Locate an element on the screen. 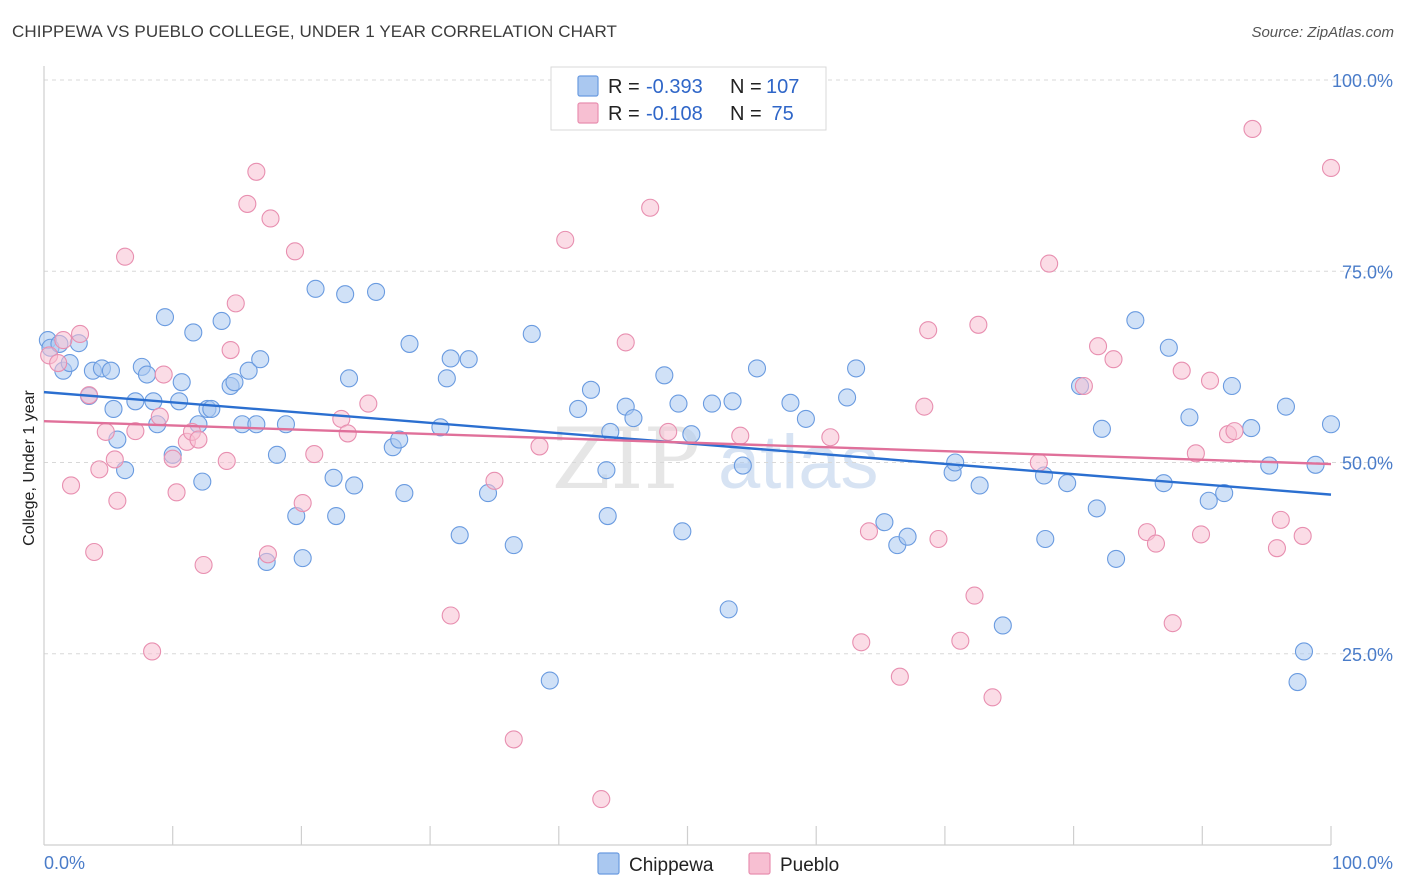 This screenshot has width=1406, height=892. legend-swatch-chippewa is located at coordinates (588, 86).